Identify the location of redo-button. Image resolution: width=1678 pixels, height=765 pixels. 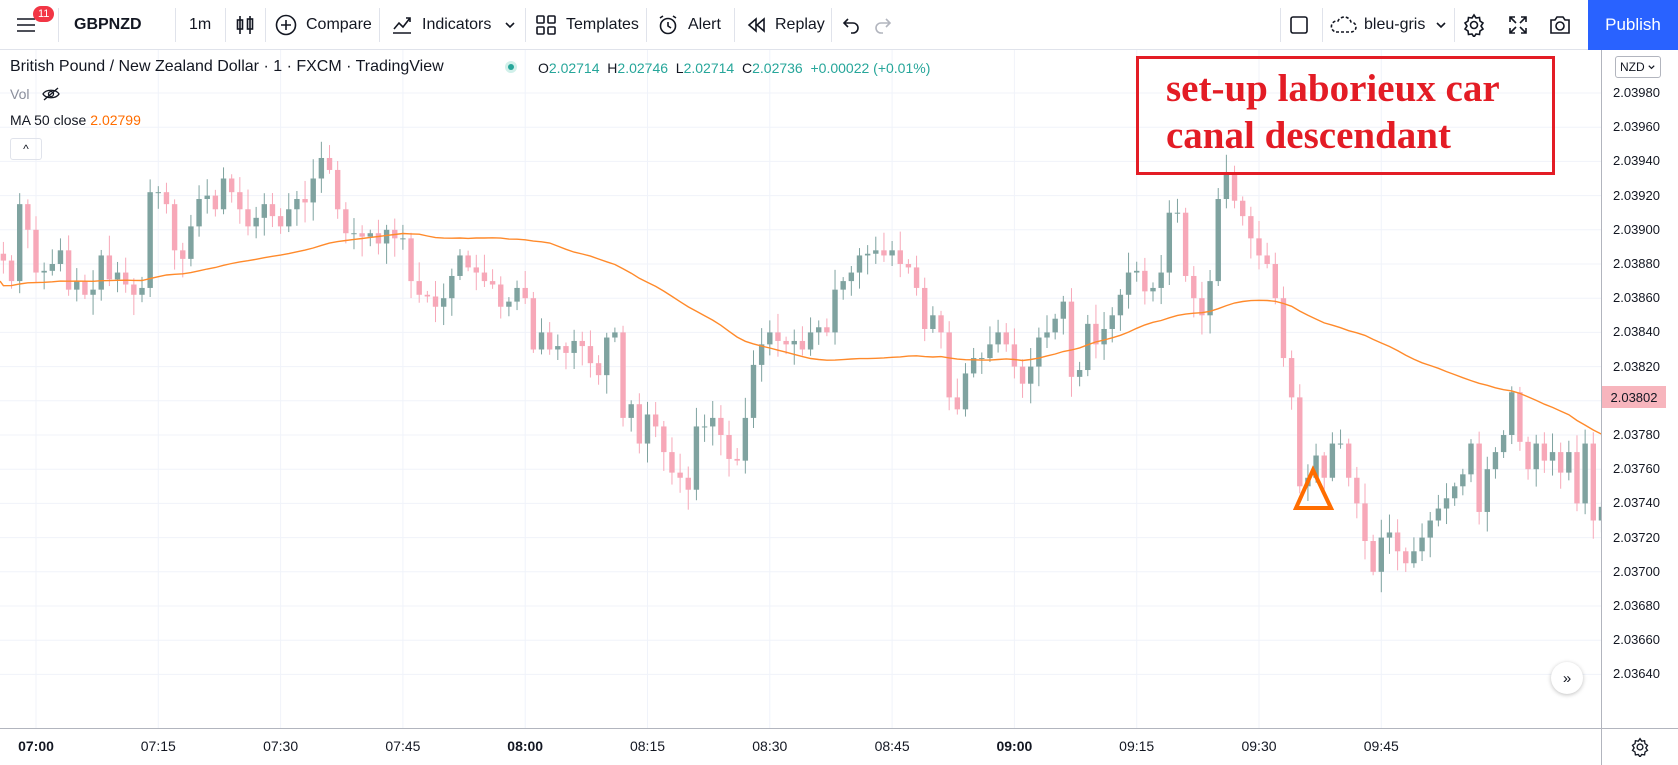
(883, 25).